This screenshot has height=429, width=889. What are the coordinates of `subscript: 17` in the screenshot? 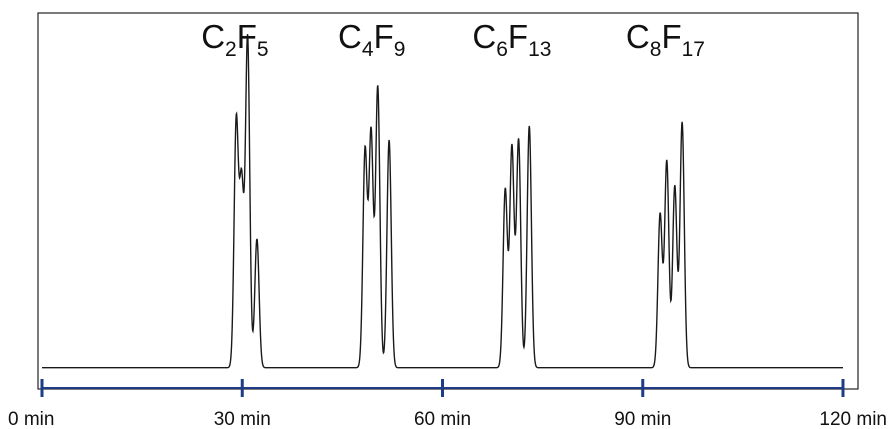 It's located at (693, 49).